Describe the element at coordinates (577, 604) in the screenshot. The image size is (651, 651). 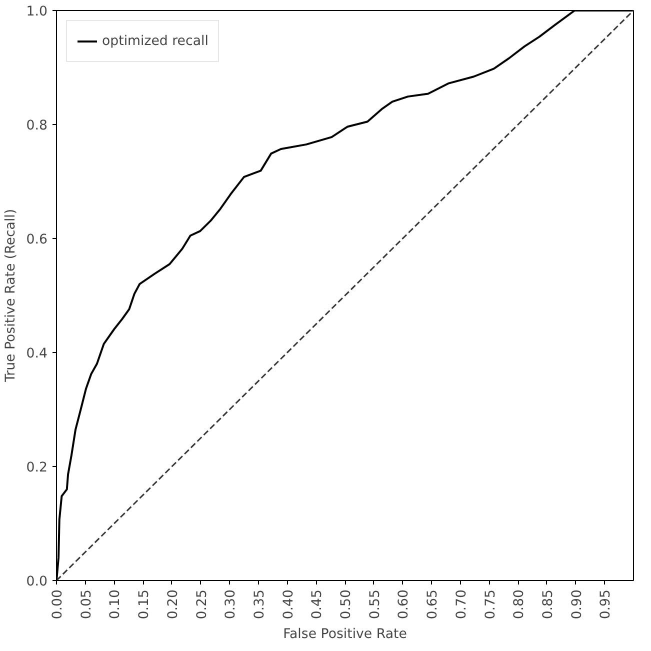
I see `x-tick-label: 0.90` at that location.